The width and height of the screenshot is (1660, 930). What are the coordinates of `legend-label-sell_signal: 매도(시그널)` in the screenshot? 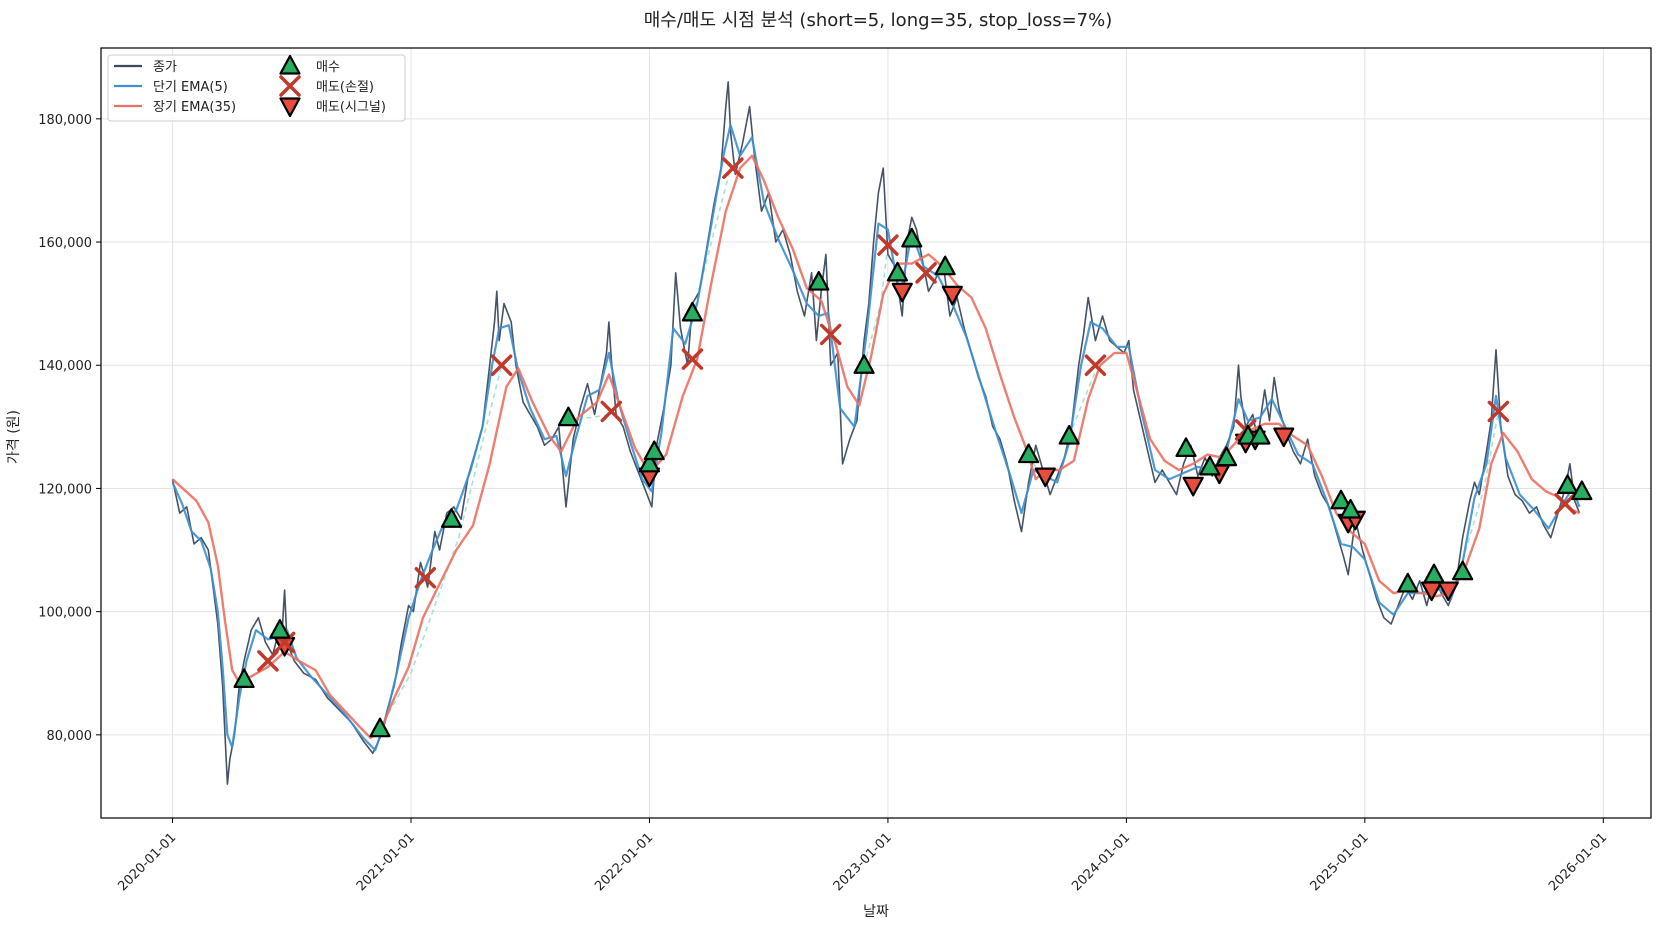 It's located at (351, 107).